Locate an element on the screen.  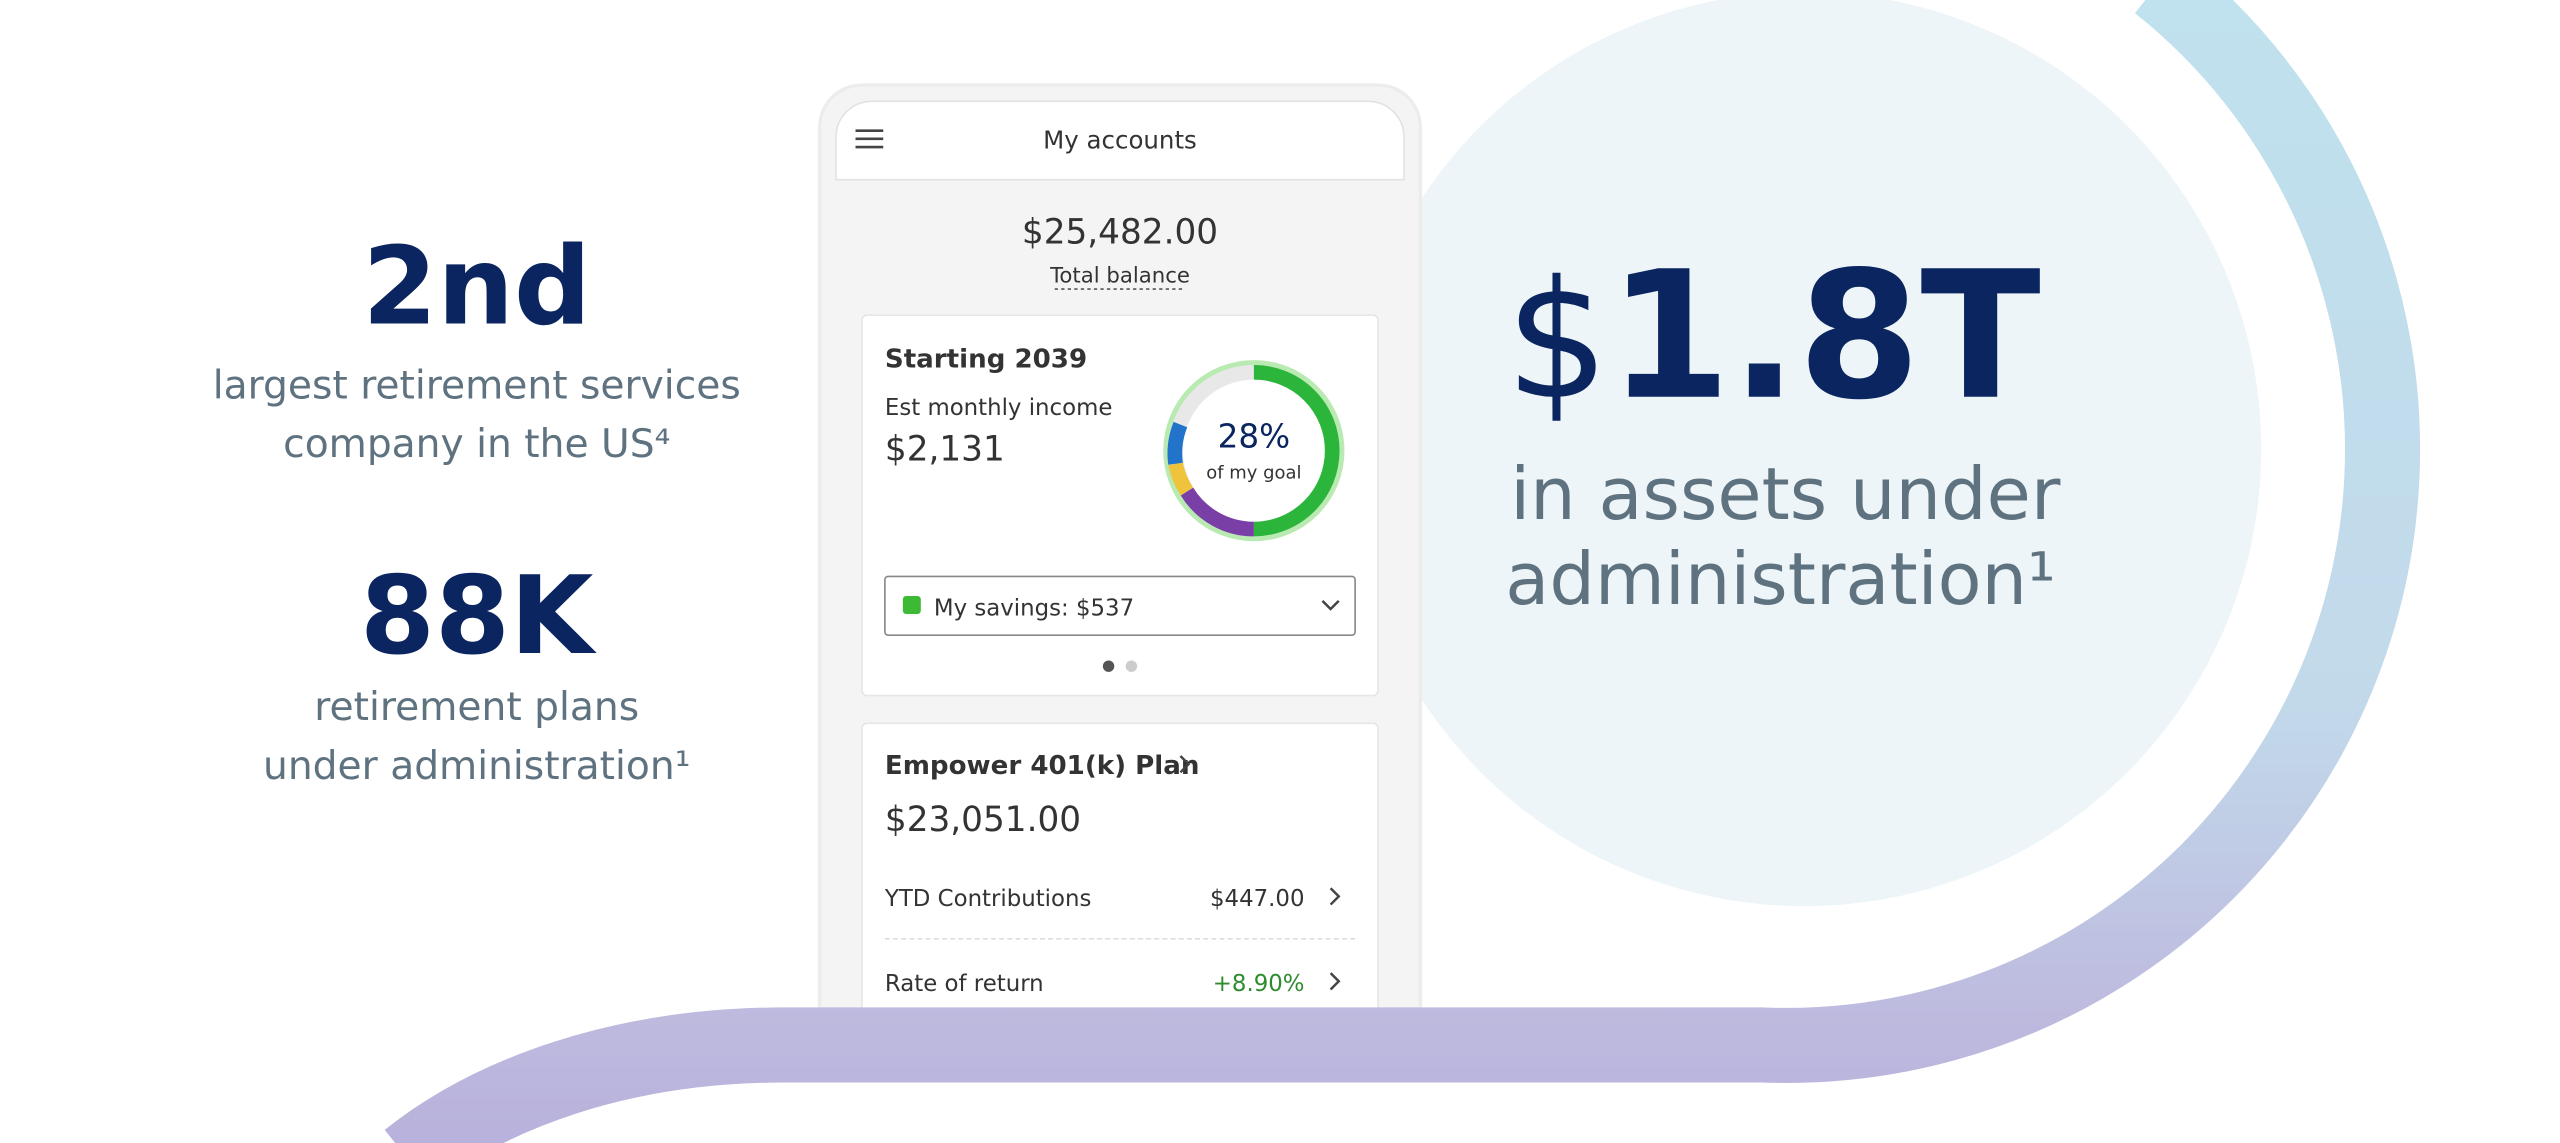
stat-desc: retirement plans is located at coordinates (476, 707).